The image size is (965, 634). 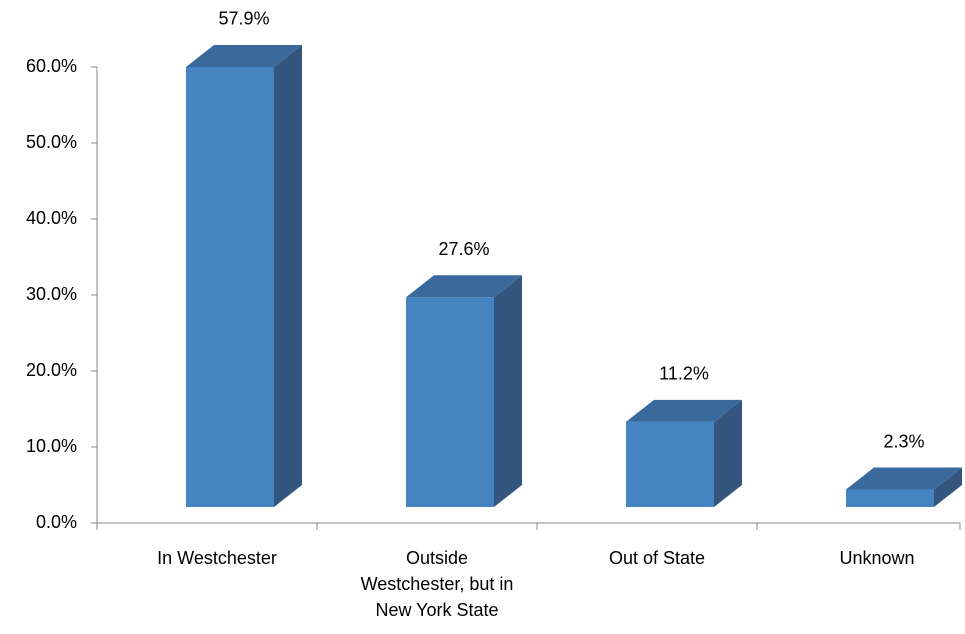 What do you see at coordinates (51, 446) in the screenshot?
I see `y-tick-label: 10.0%` at bounding box center [51, 446].